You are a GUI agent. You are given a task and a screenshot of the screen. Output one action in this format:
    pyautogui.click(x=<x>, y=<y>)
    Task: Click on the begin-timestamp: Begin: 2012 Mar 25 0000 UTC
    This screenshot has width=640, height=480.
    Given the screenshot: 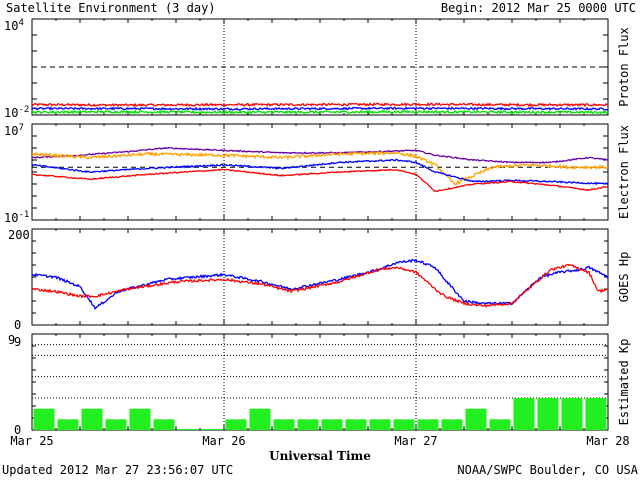 What is the action you would take?
    pyautogui.click(x=538, y=8)
    